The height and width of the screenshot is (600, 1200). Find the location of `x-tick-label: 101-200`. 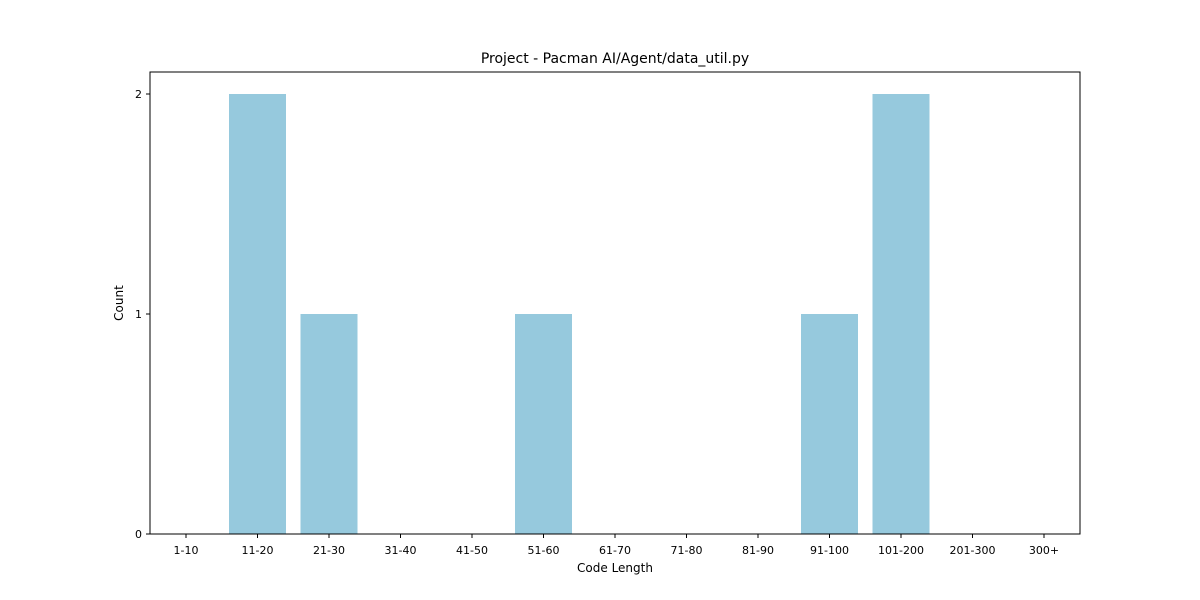

x-tick-label: 101-200 is located at coordinates (901, 550).